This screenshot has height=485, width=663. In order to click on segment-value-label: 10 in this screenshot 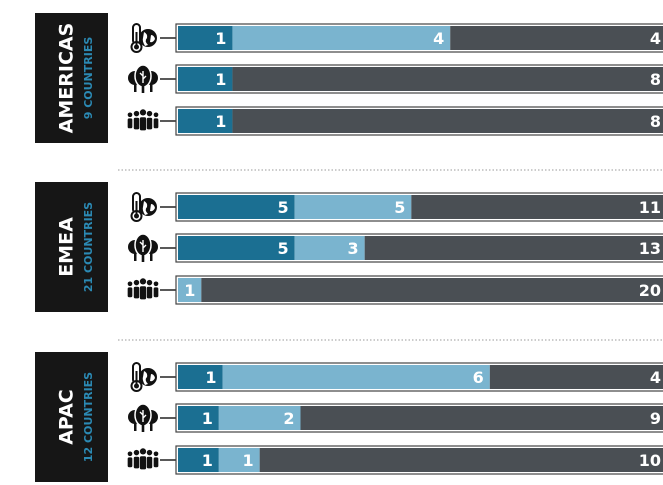, I will do `click(650, 460)`.